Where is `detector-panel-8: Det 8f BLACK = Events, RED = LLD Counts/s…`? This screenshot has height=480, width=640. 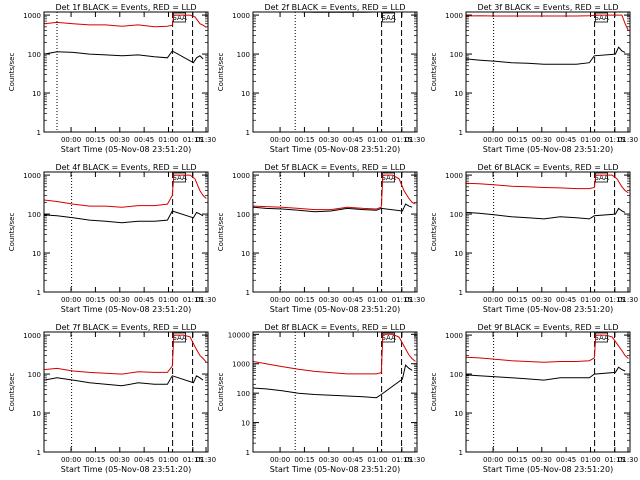
detector-panel-8: Det 8f BLACK = Events, RED = LLD Counts/s… is located at coordinates (321, 398).